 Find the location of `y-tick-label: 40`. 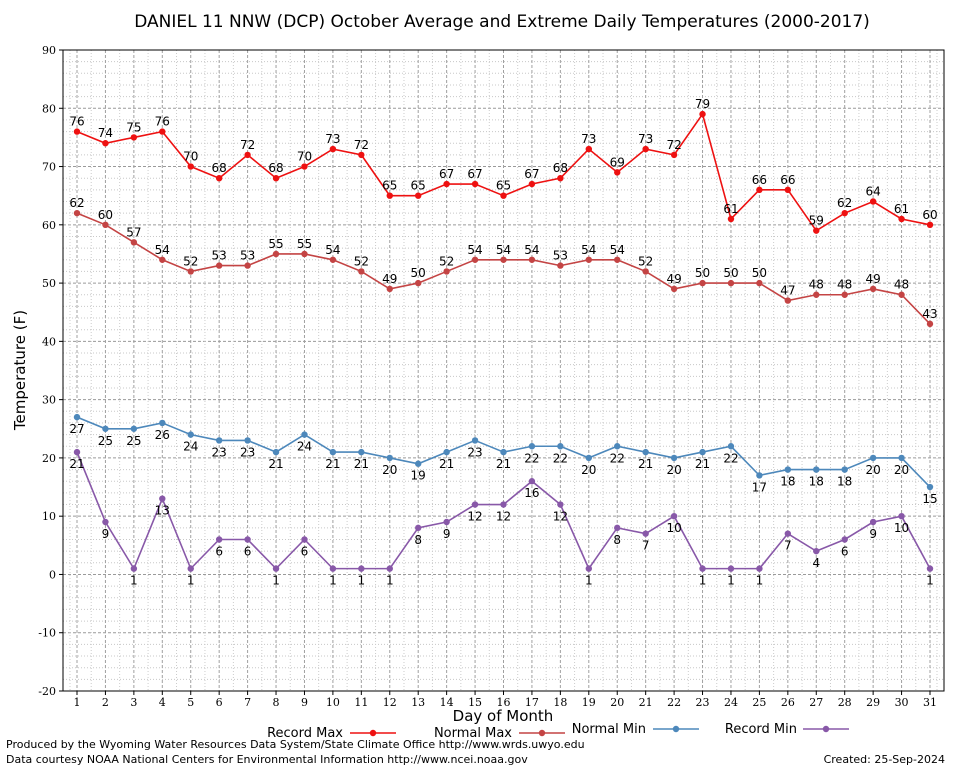

y-tick-label: 40 is located at coordinates (49, 341).